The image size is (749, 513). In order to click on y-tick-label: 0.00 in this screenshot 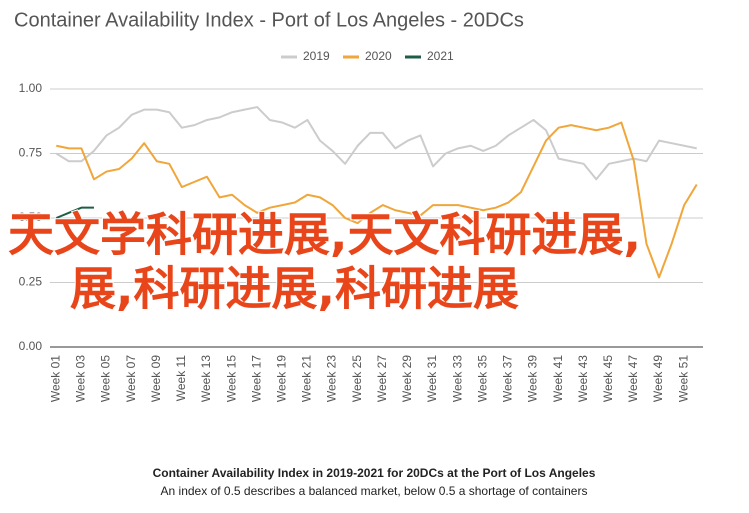, I will do `click(31, 346)`.